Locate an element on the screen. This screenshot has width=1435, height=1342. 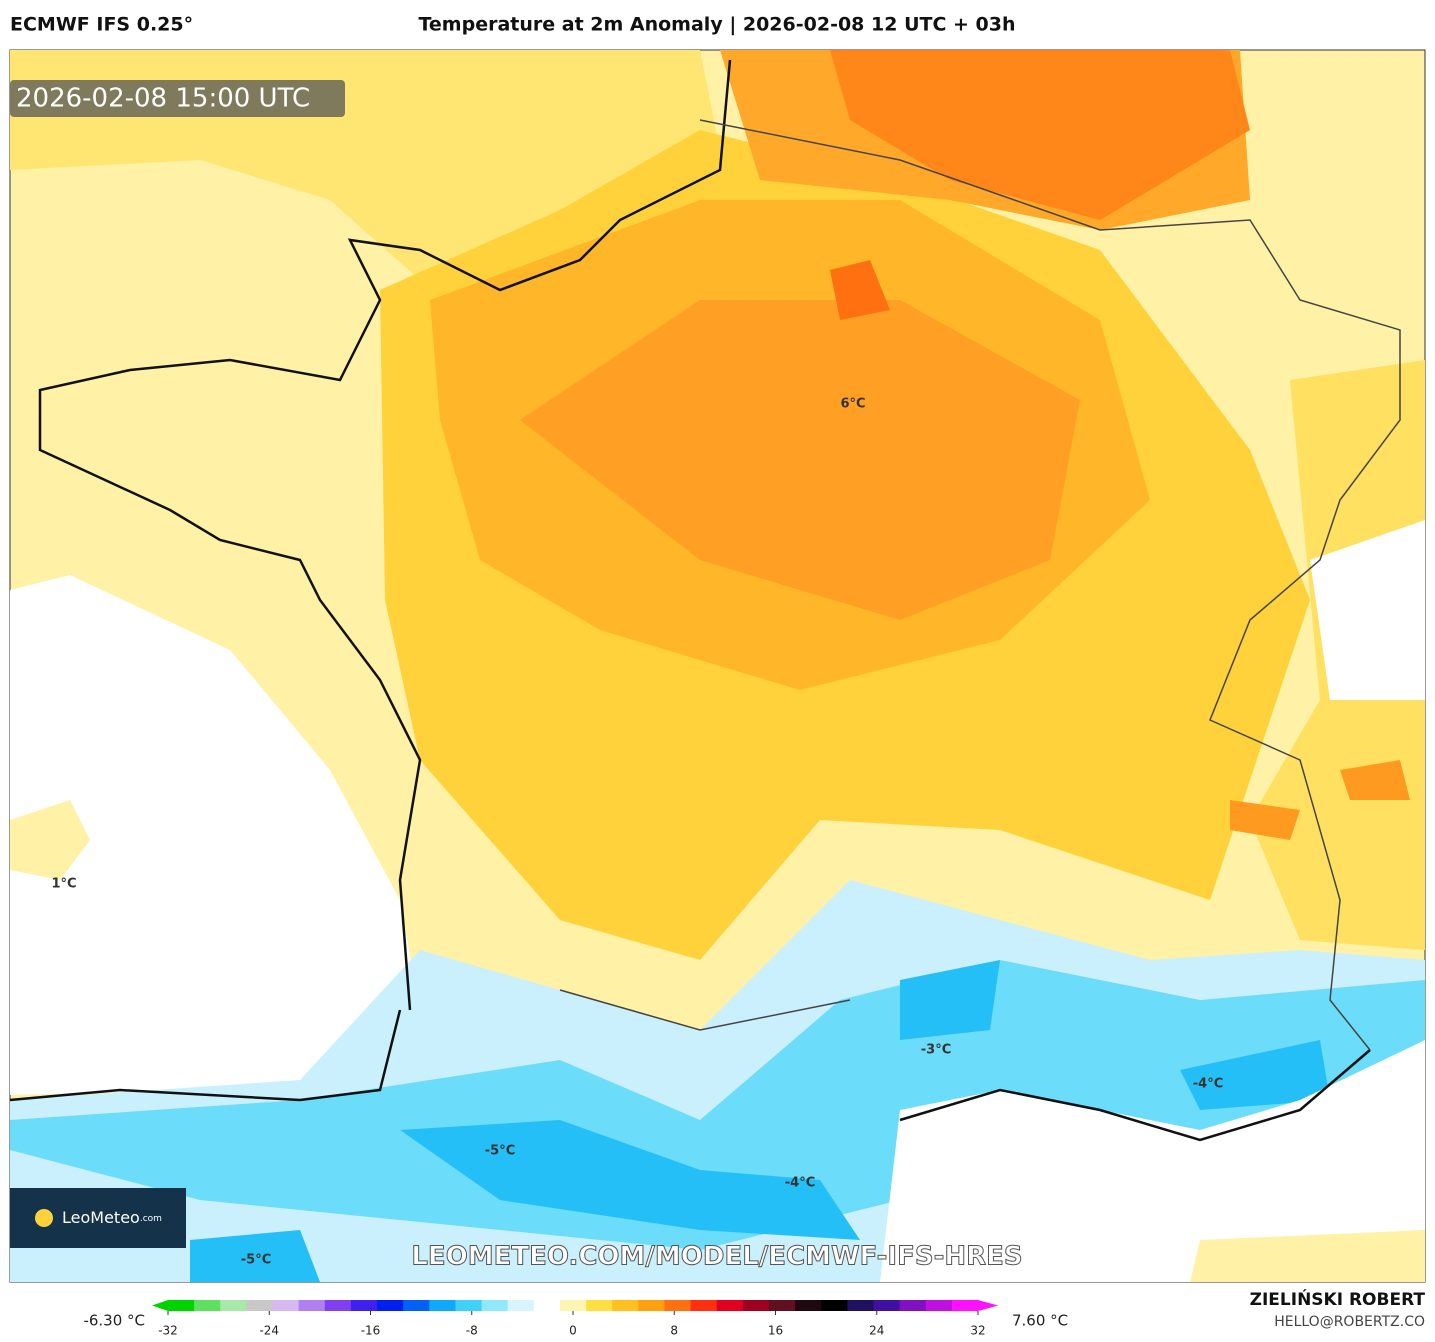
svg-text: LeoMeteo.com is located at coordinates (112, 1217).